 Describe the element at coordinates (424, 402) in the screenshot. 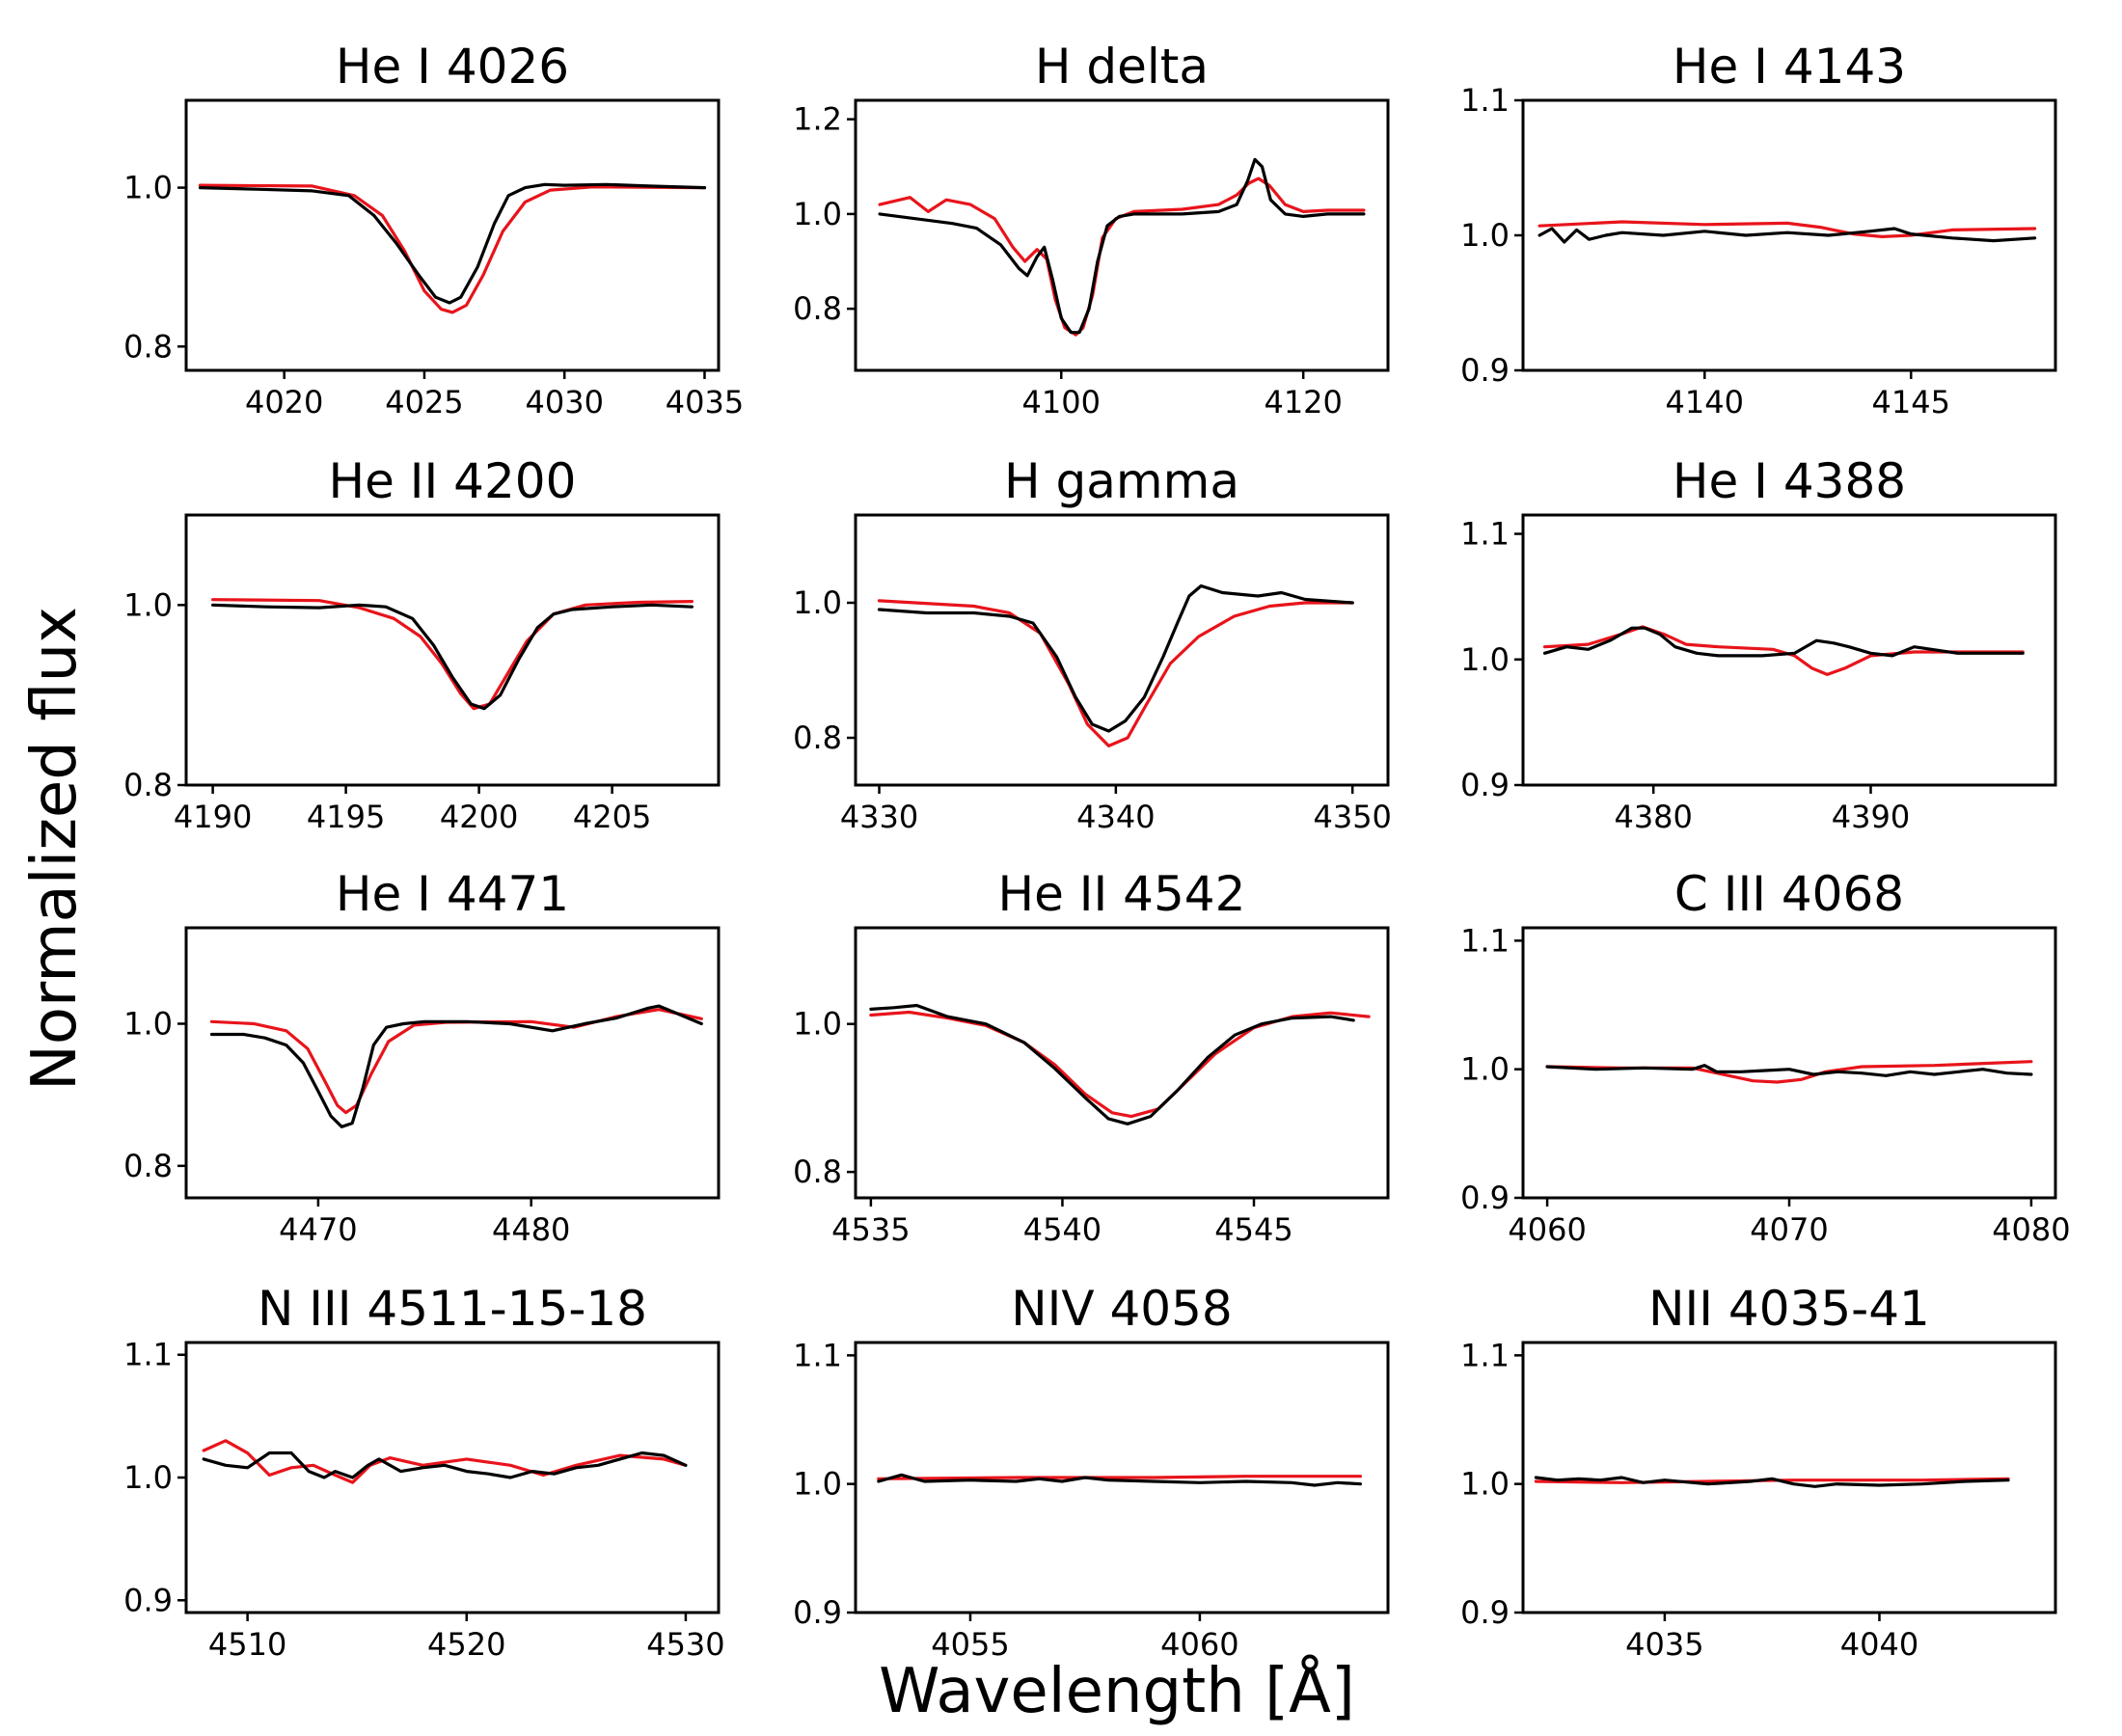

I see `x-tick-label: 4025` at that location.